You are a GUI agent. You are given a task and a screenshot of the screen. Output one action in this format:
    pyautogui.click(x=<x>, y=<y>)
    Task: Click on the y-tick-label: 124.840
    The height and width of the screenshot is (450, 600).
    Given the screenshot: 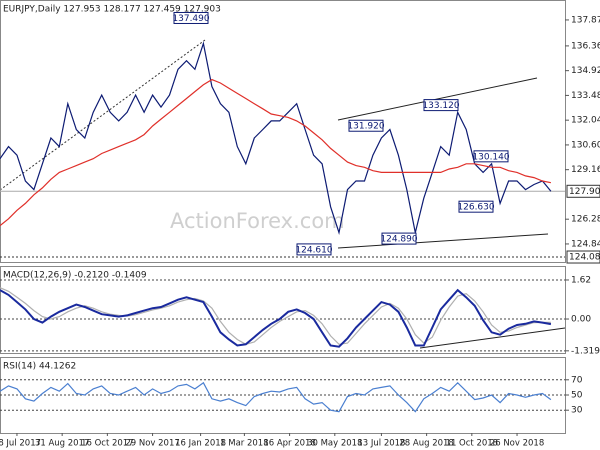 What is the action you would take?
    pyautogui.click(x=585, y=244)
    